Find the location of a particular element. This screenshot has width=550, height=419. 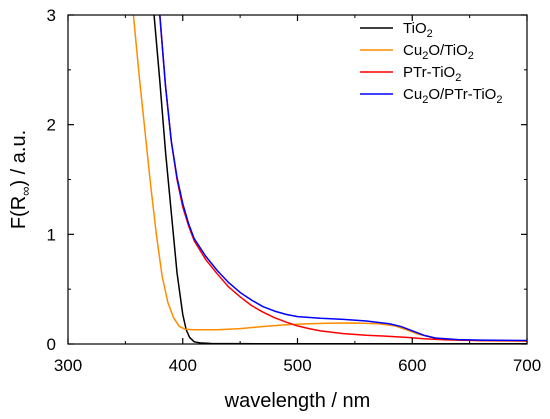

legend-label: PTr-TiO2 is located at coordinates (432, 74).